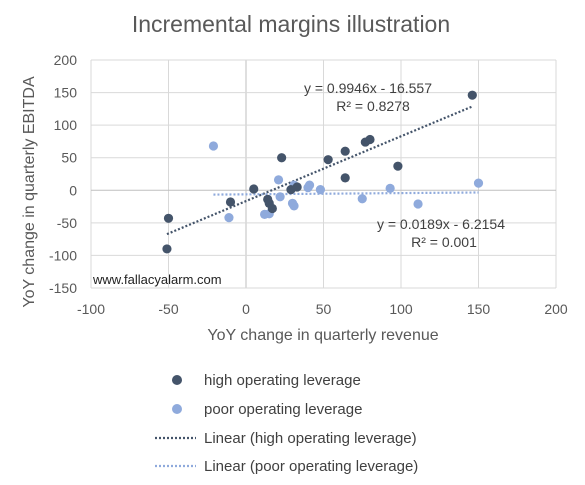 The image size is (585, 485). Describe the element at coordinates (66, 125) in the screenshot. I see `y-tick-label: 100` at that location.